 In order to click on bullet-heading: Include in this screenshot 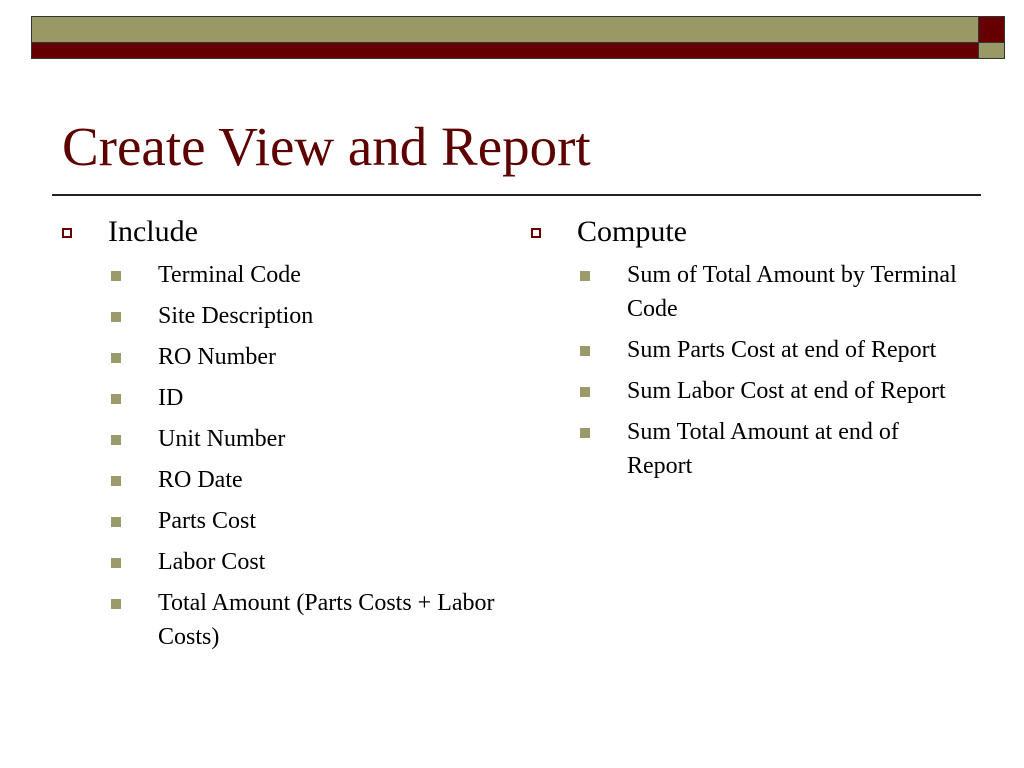, I will do `click(281, 232)`.